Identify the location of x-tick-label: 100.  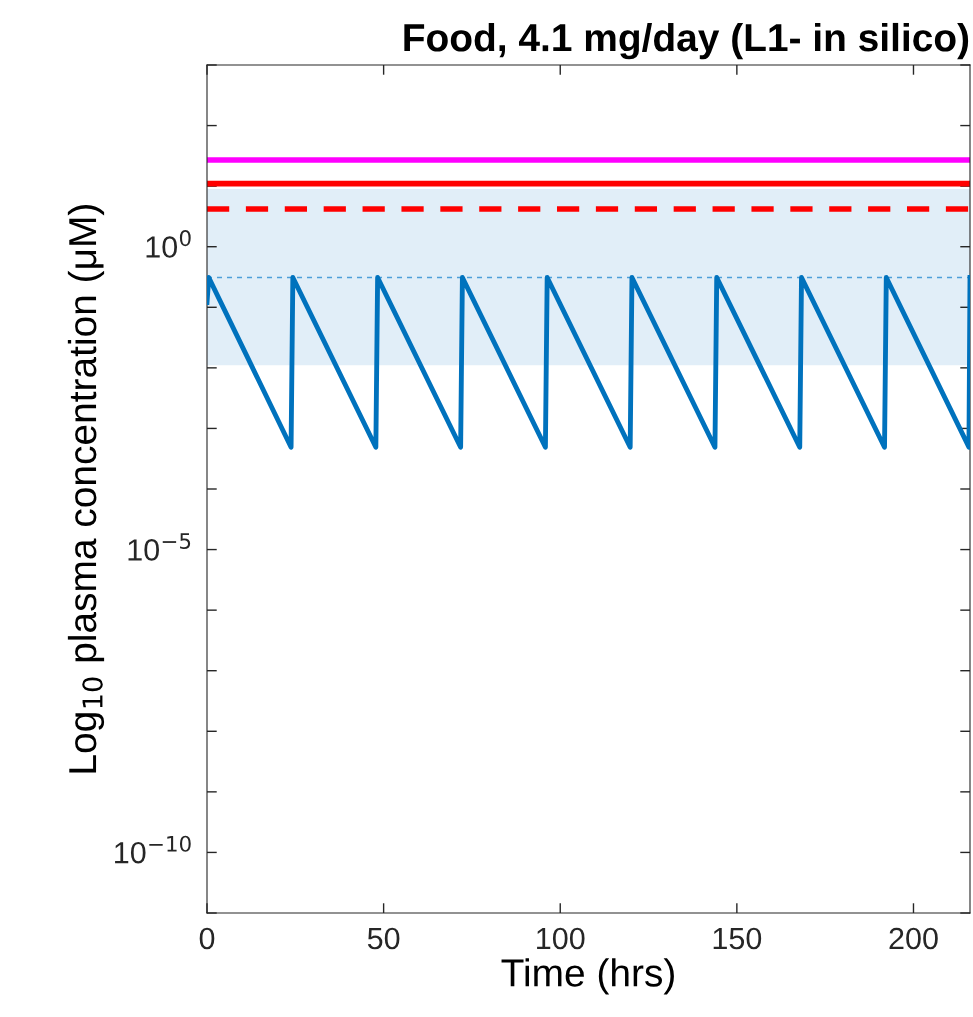
(561, 938).